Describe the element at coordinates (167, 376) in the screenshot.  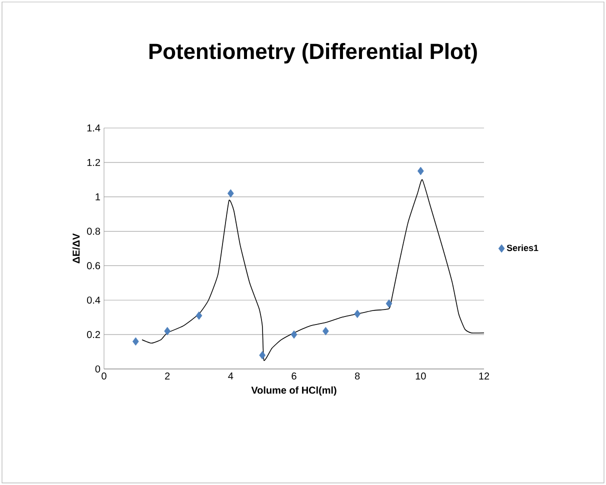
I see `x-tick-label: 2` at that location.